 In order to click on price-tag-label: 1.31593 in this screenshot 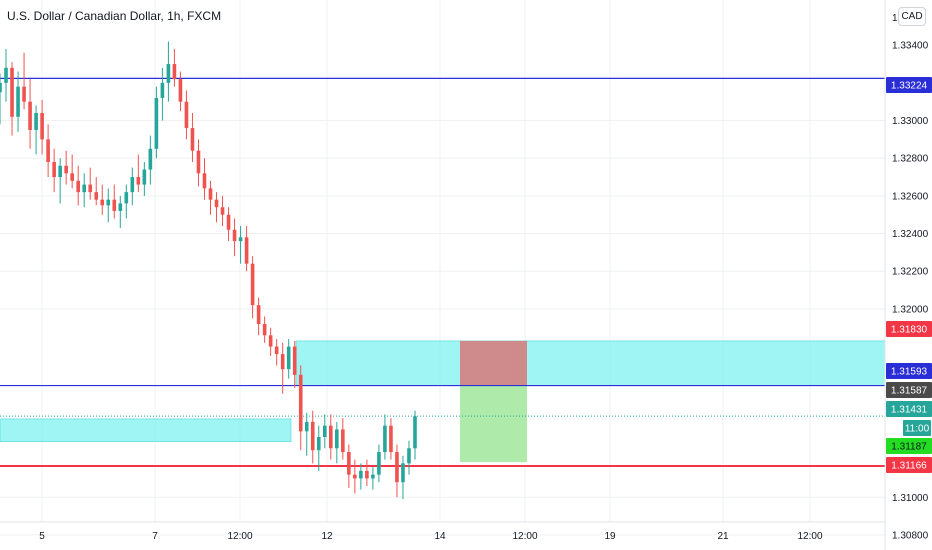, I will do `click(909, 372)`.